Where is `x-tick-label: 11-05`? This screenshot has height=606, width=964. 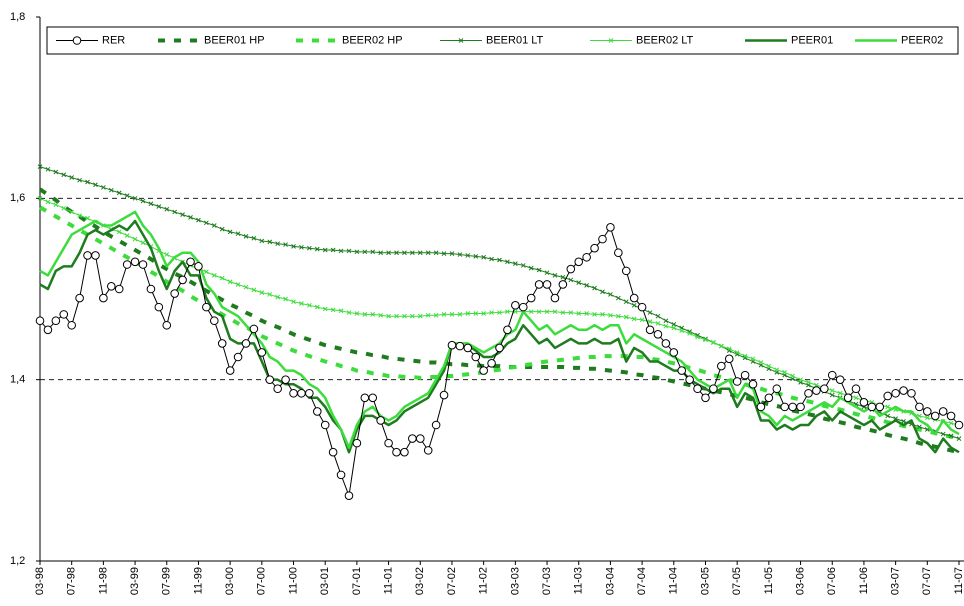 x-tick-label: 11-05 is located at coordinates (769, 580).